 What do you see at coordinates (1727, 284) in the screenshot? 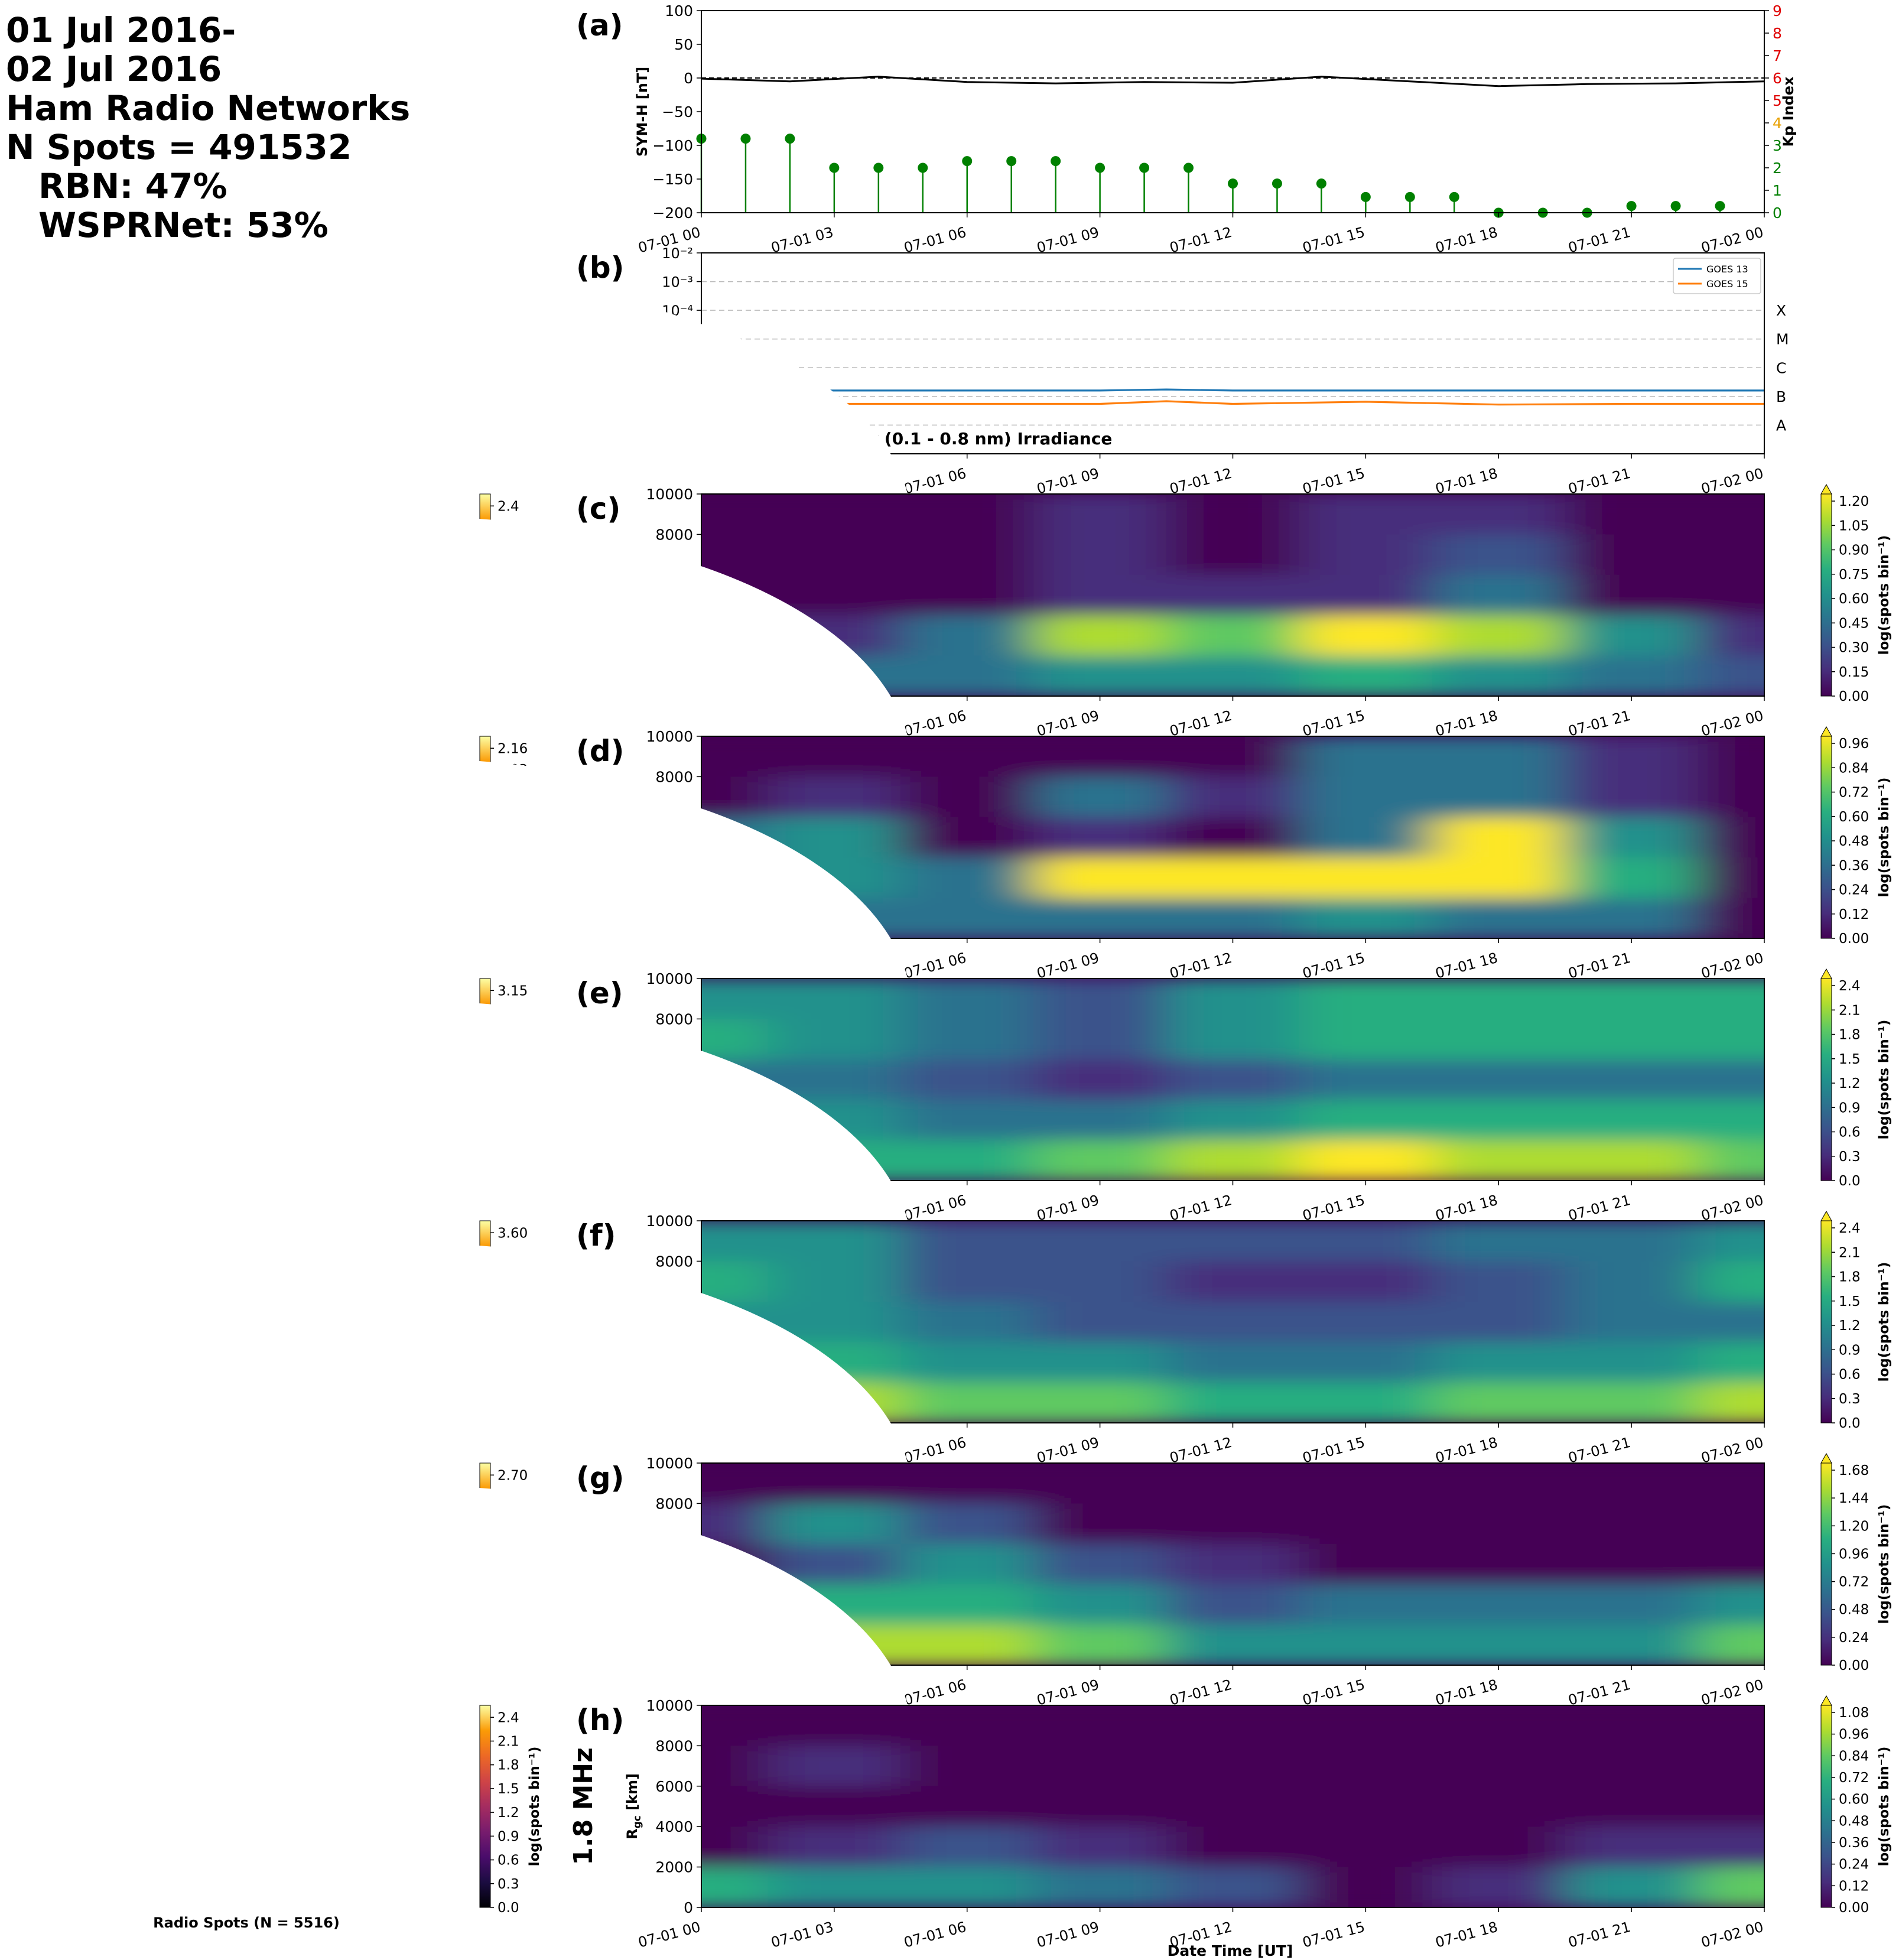
I see `legend-entry: GOES 15` at bounding box center [1727, 284].